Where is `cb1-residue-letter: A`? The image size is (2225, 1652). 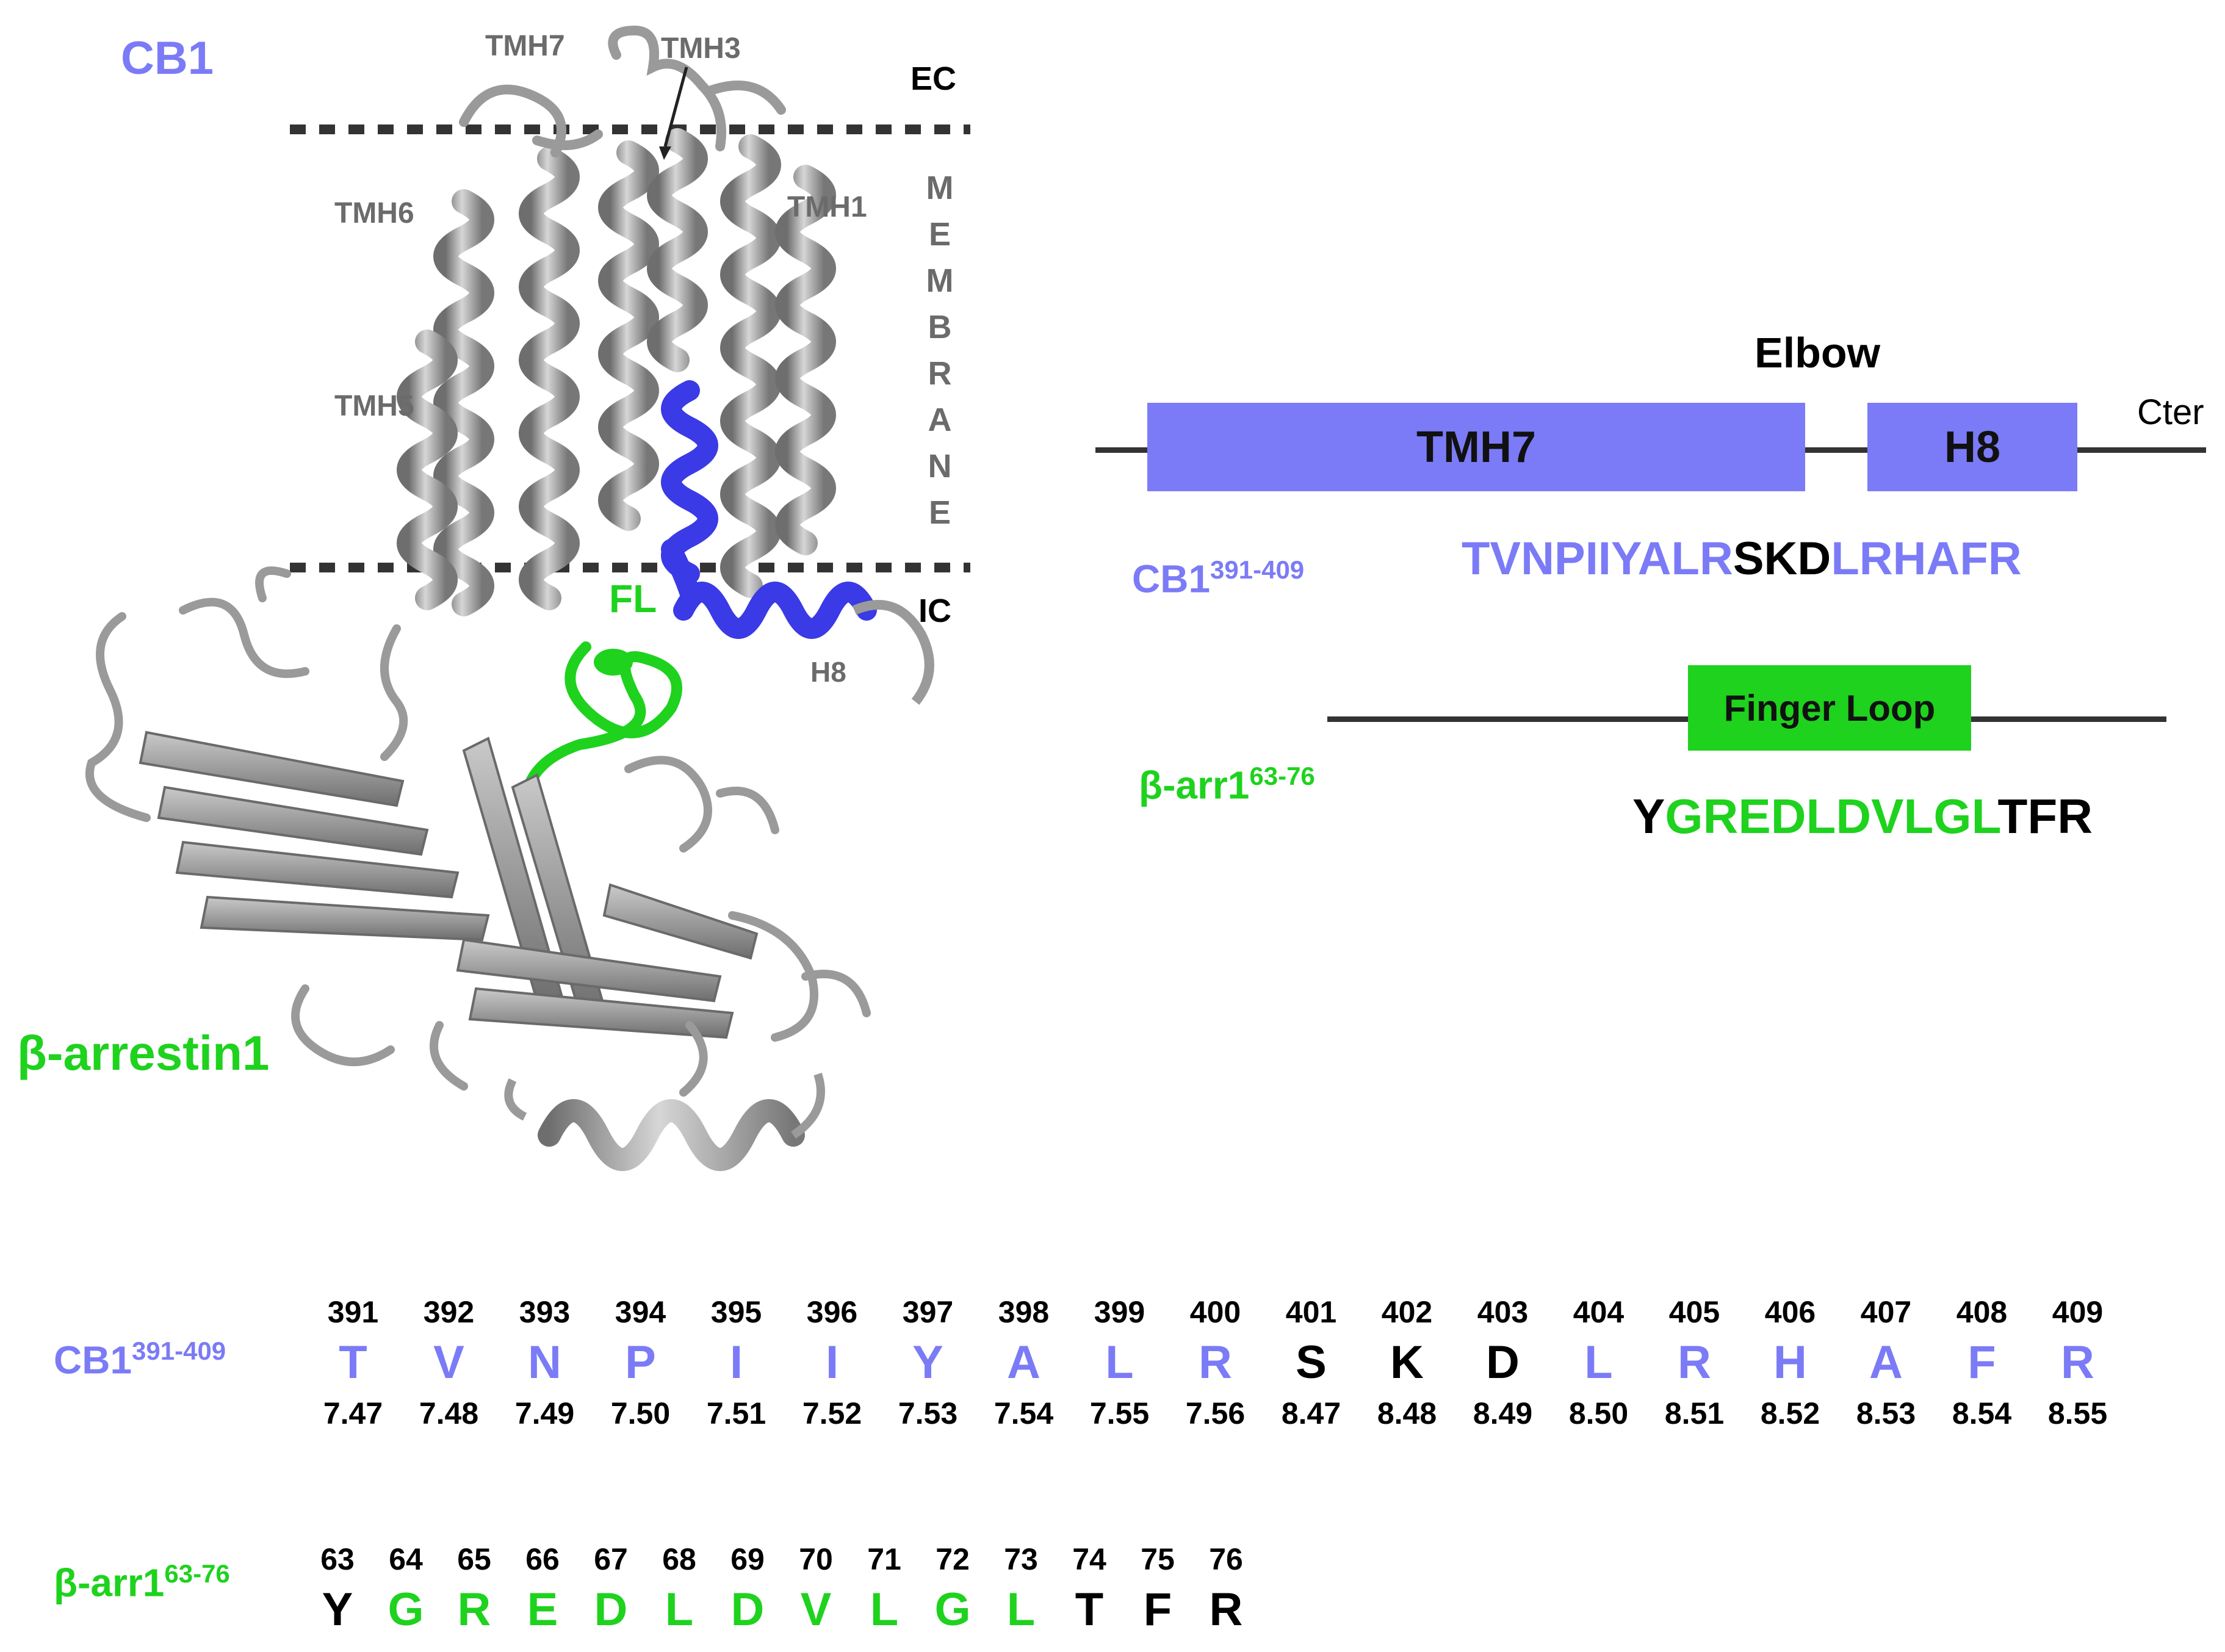 cb1-residue-letter: A is located at coordinates (1024, 1362).